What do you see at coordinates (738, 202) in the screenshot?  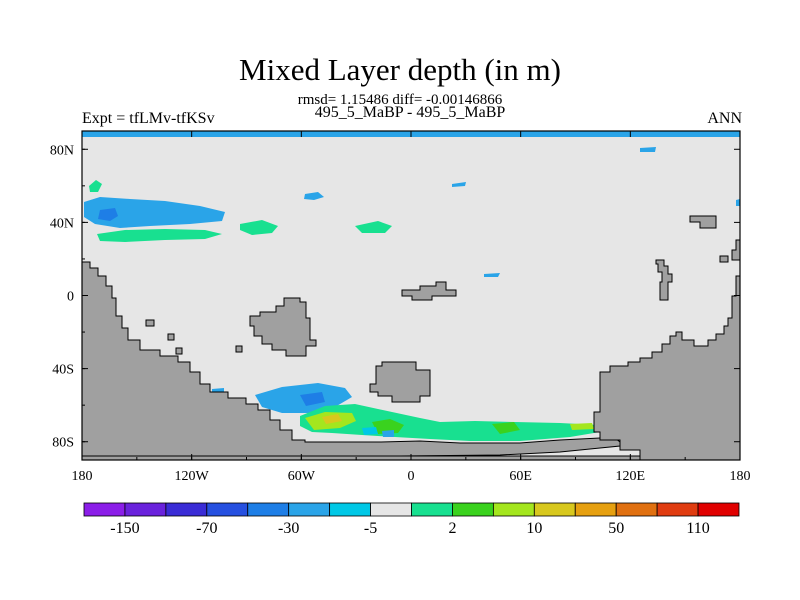 I see `patch-east-edge` at bounding box center [738, 202].